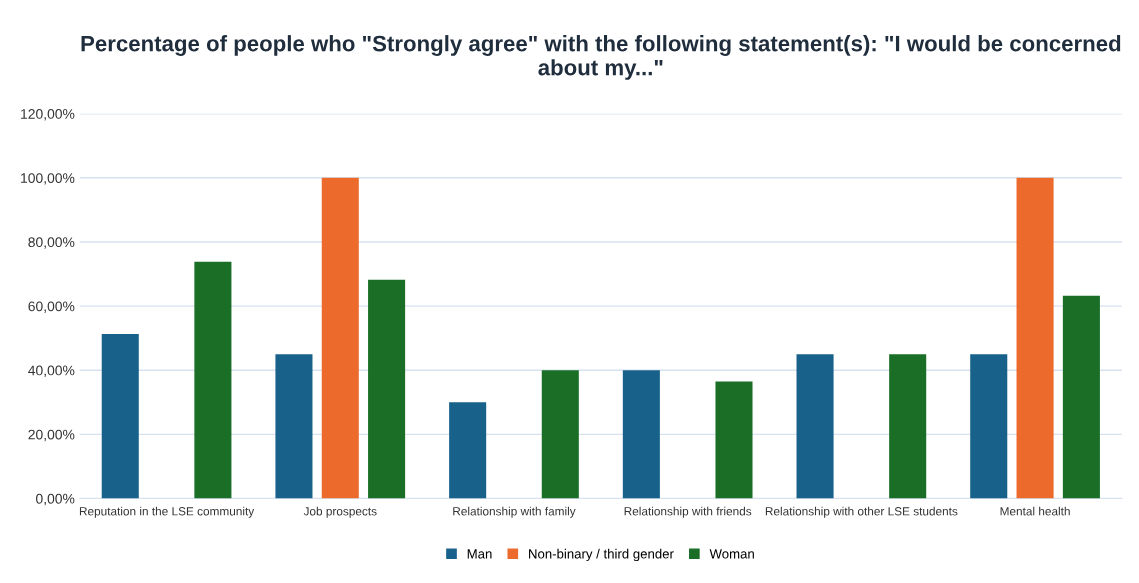 This screenshot has height=583, width=1139. What do you see at coordinates (514, 512) in the screenshot?
I see `x-tick-label: Relationship with family` at bounding box center [514, 512].